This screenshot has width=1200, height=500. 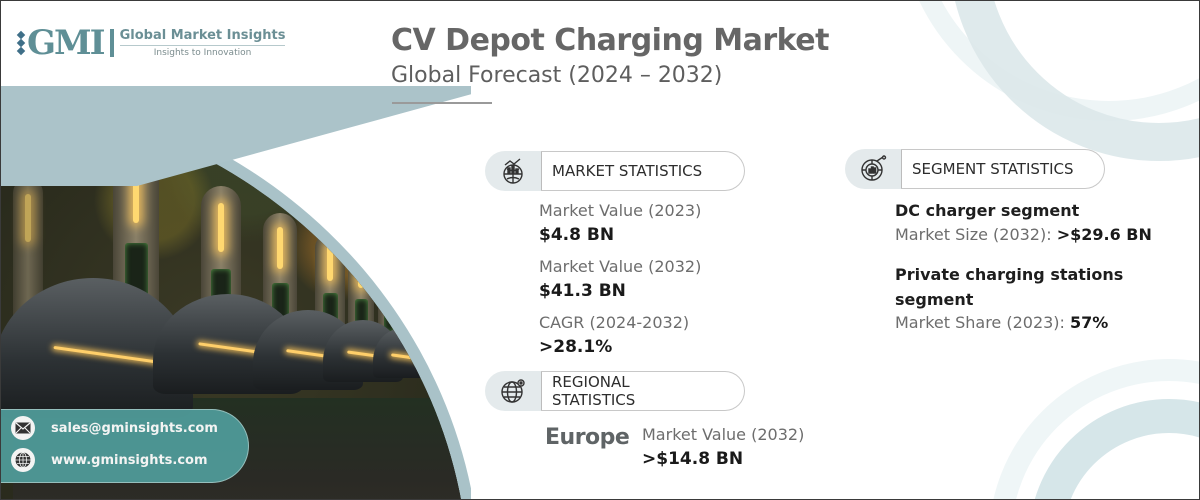 I want to click on region-market-value-label: Market Value (2032), so click(x=723, y=434).